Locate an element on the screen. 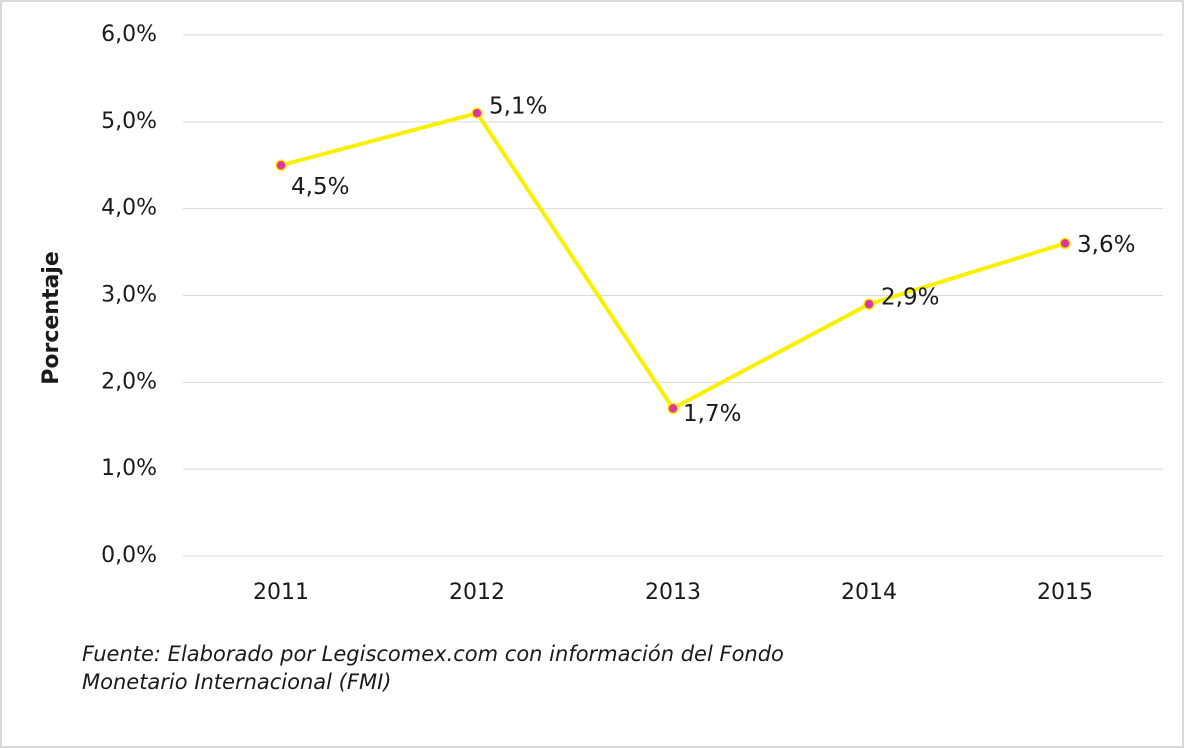  y-tick-label: 3,0% is located at coordinates (129, 295).